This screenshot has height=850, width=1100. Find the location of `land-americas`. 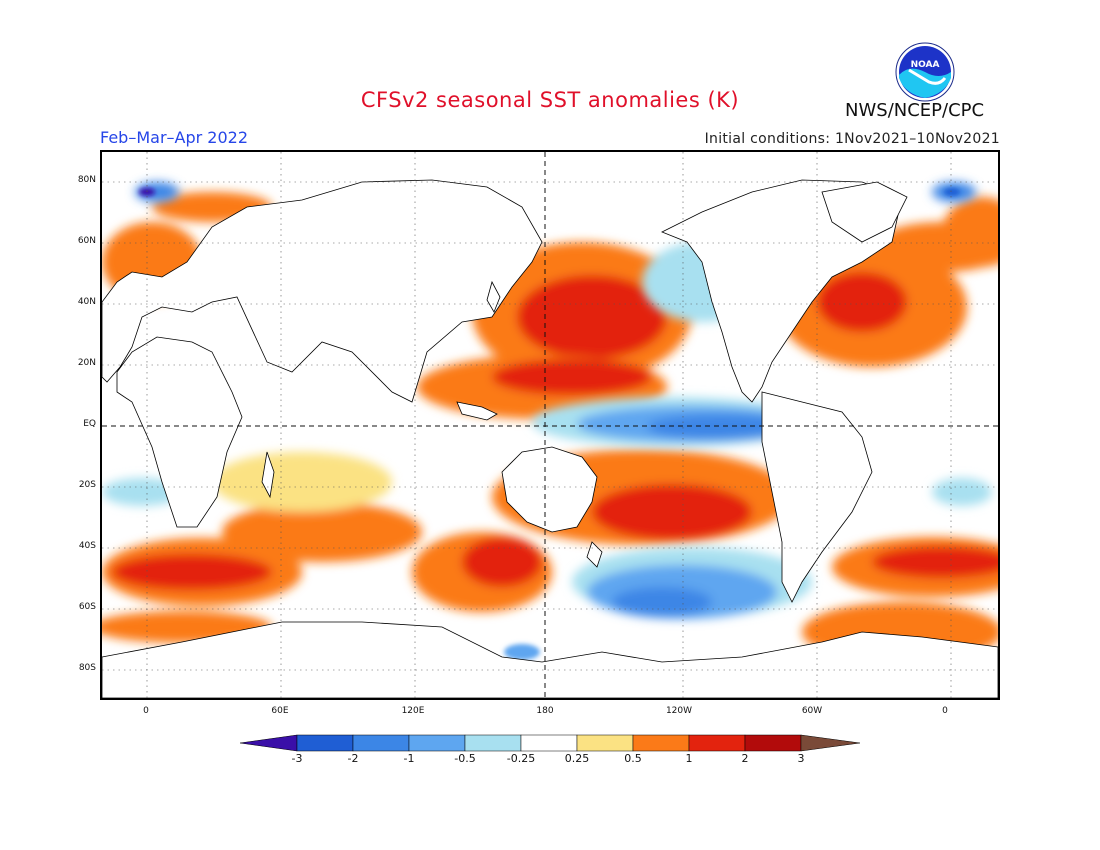

land-americas is located at coordinates (782, 391).